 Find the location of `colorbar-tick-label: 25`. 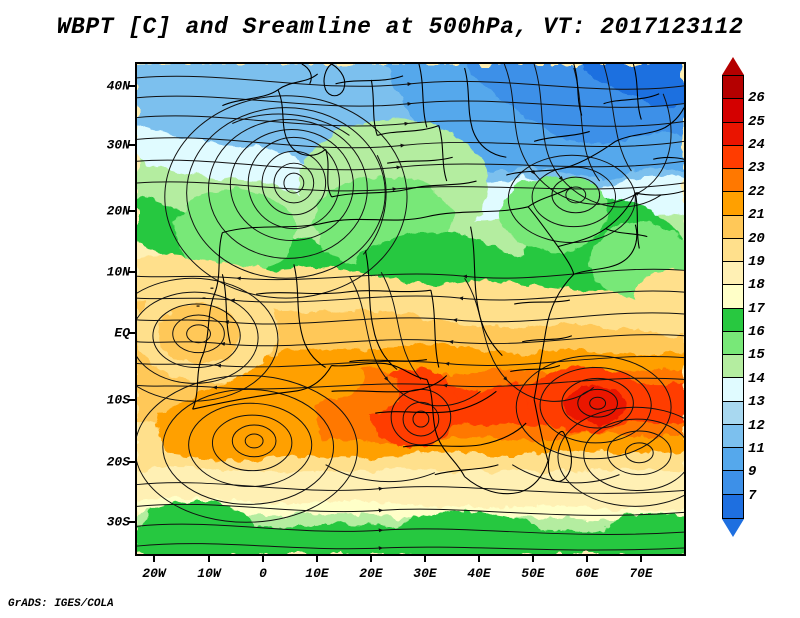

colorbar-tick-label: 25 is located at coordinates (756, 121).